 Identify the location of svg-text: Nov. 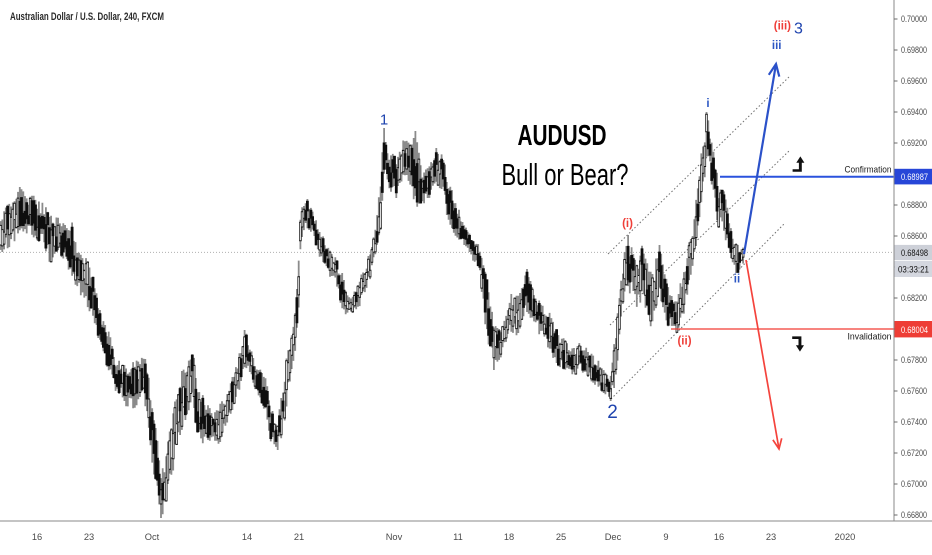
(394, 537).